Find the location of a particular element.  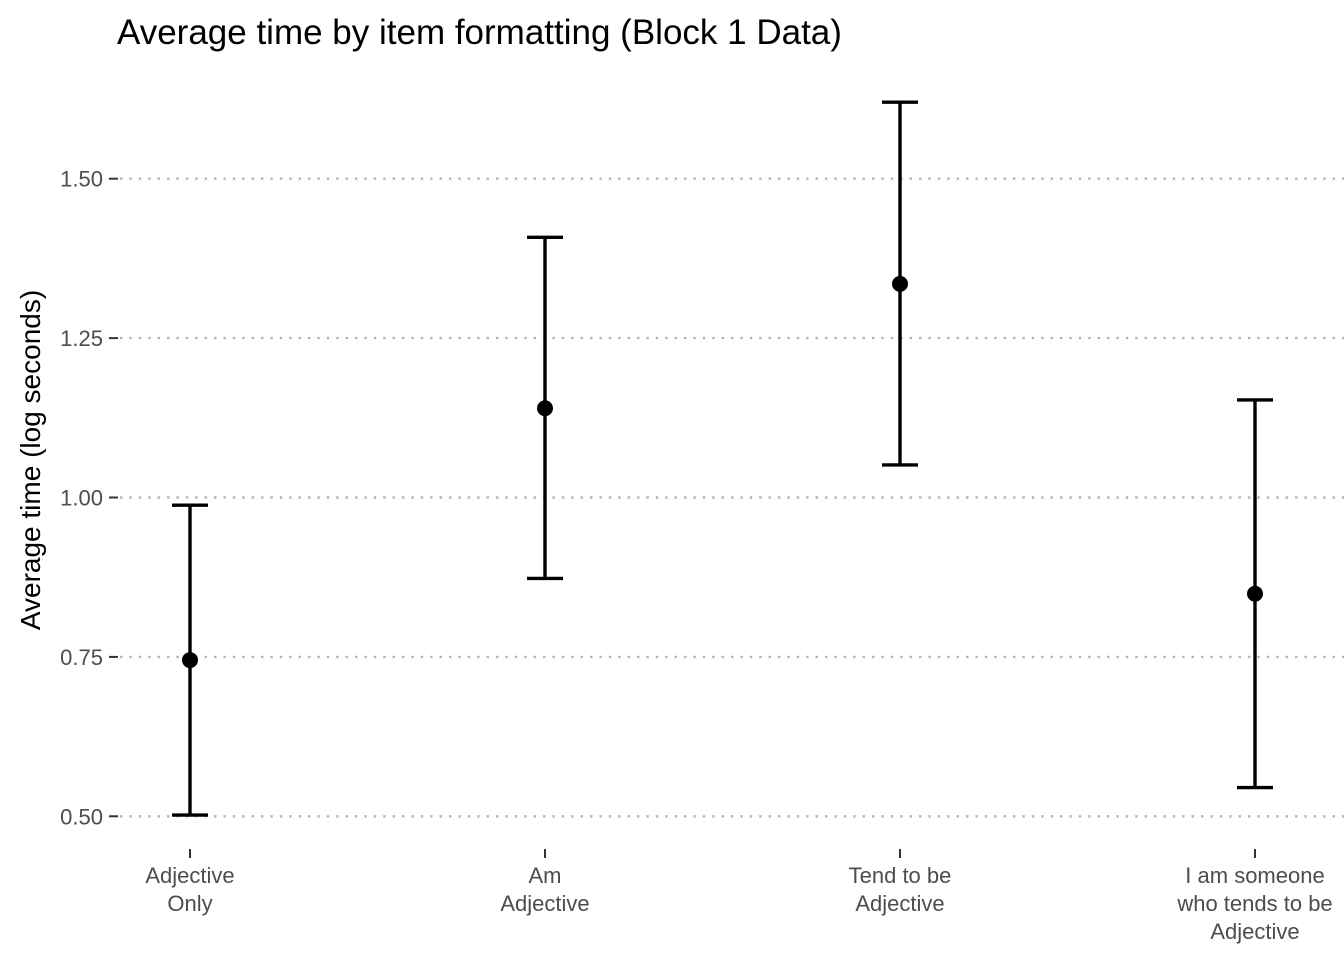

y-axis: 0.50 0.75 1.00 1.25 1.50 is located at coordinates (89, 498).